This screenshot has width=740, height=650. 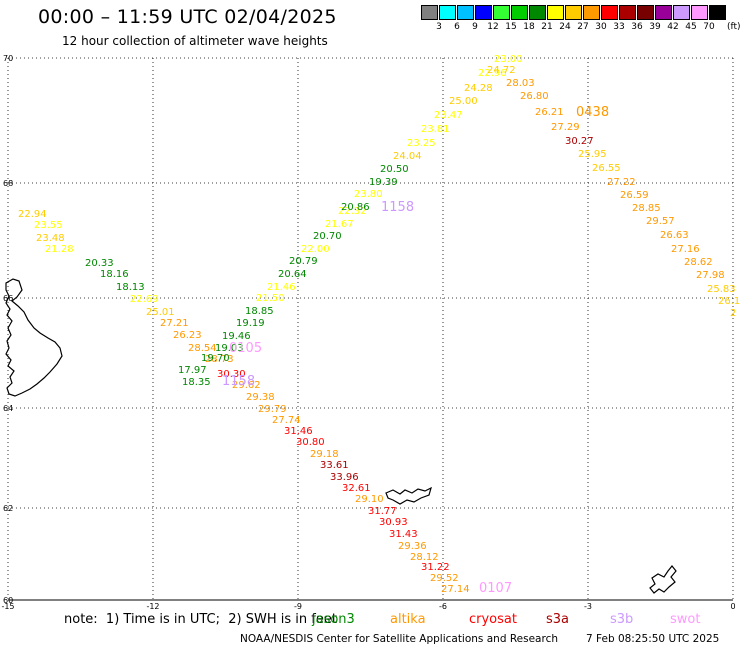 What do you see at coordinates (408, 495) in the screenshot?
I see `faroe-islands` at bounding box center [408, 495].